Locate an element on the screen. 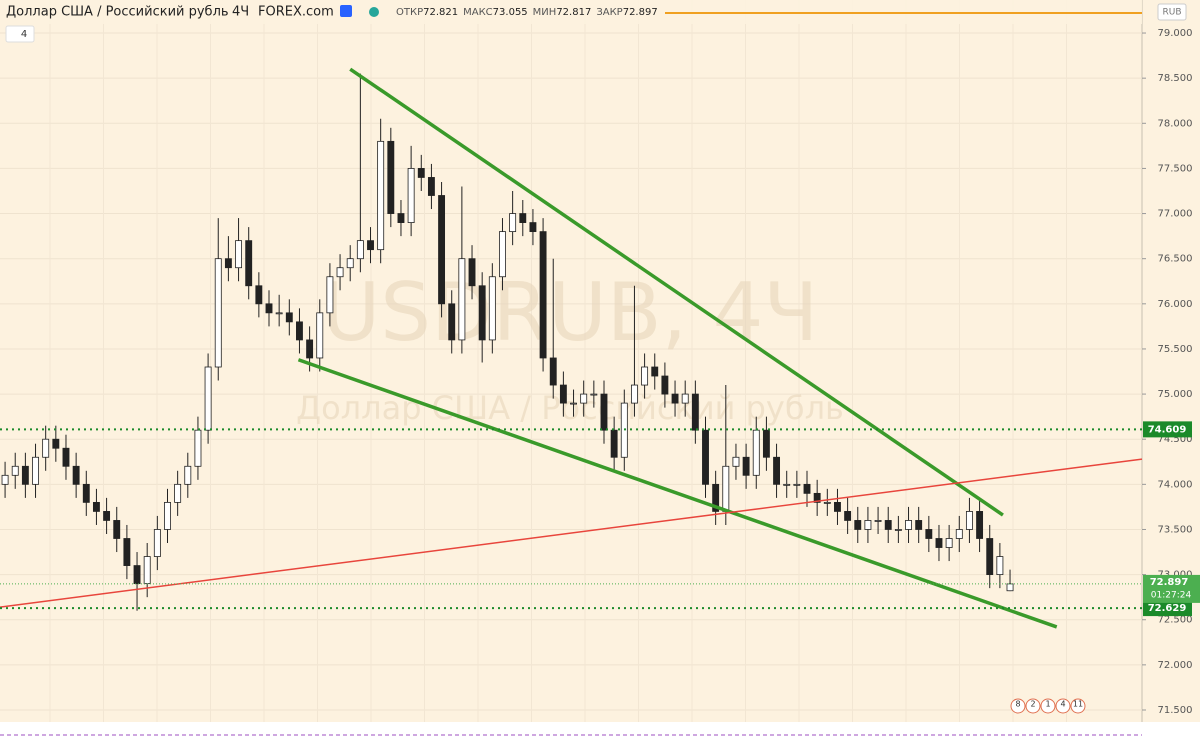 The height and width of the screenshot is (737, 1200). y-tick-label: 72.500 is located at coordinates (1175, 620).